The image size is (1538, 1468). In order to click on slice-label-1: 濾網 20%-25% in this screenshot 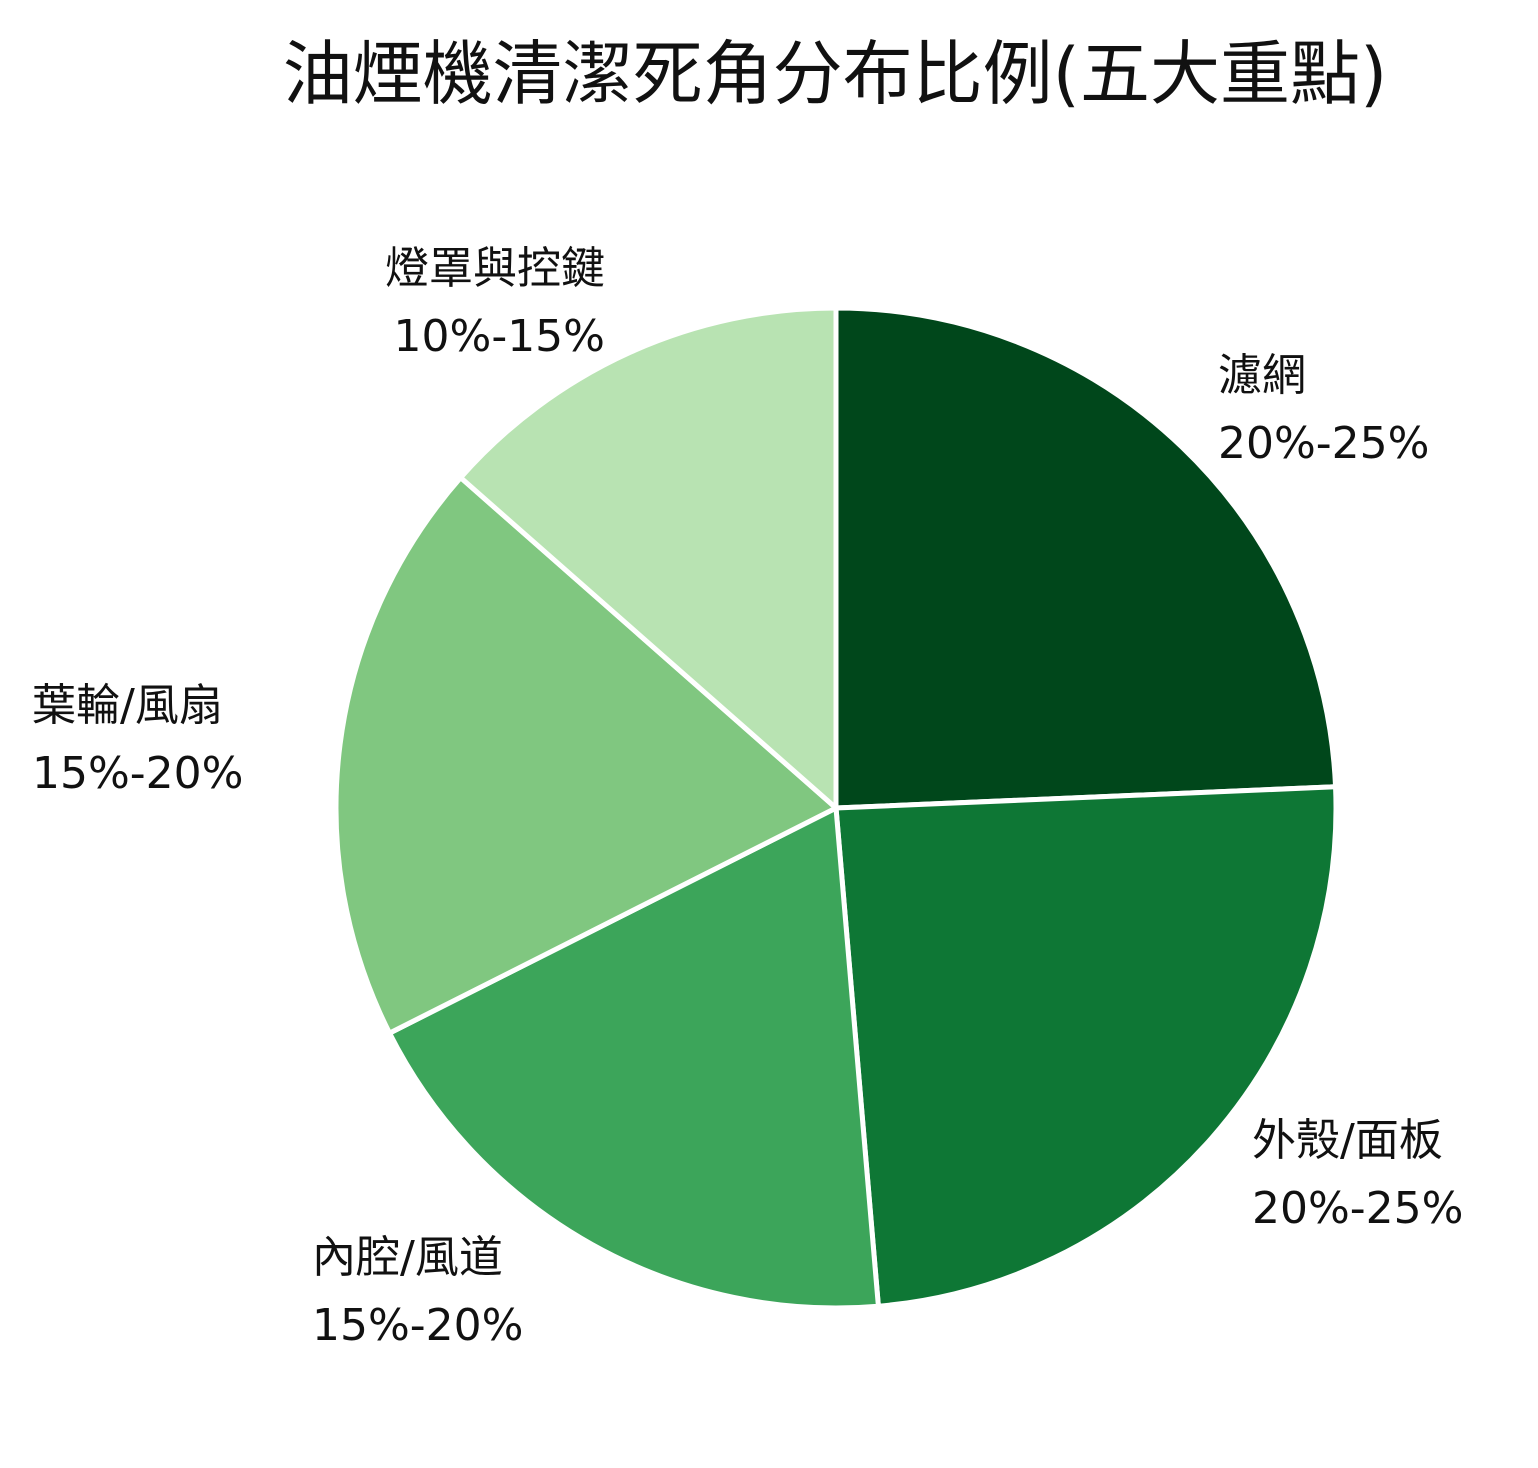, I will do `click(1323, 409)`.